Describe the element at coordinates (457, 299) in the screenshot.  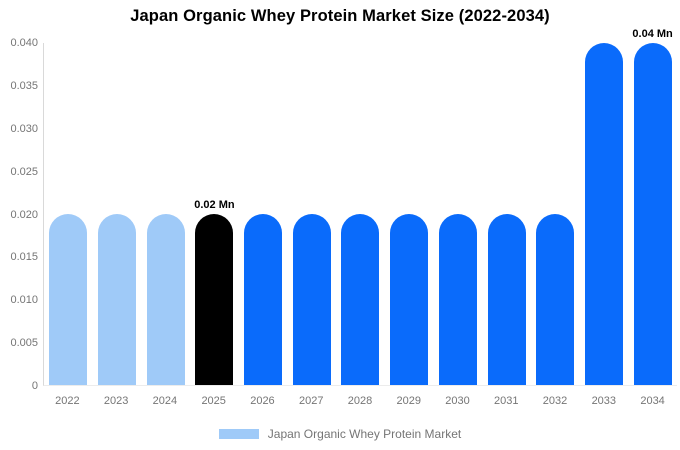
I see `bar-2030` at that location.